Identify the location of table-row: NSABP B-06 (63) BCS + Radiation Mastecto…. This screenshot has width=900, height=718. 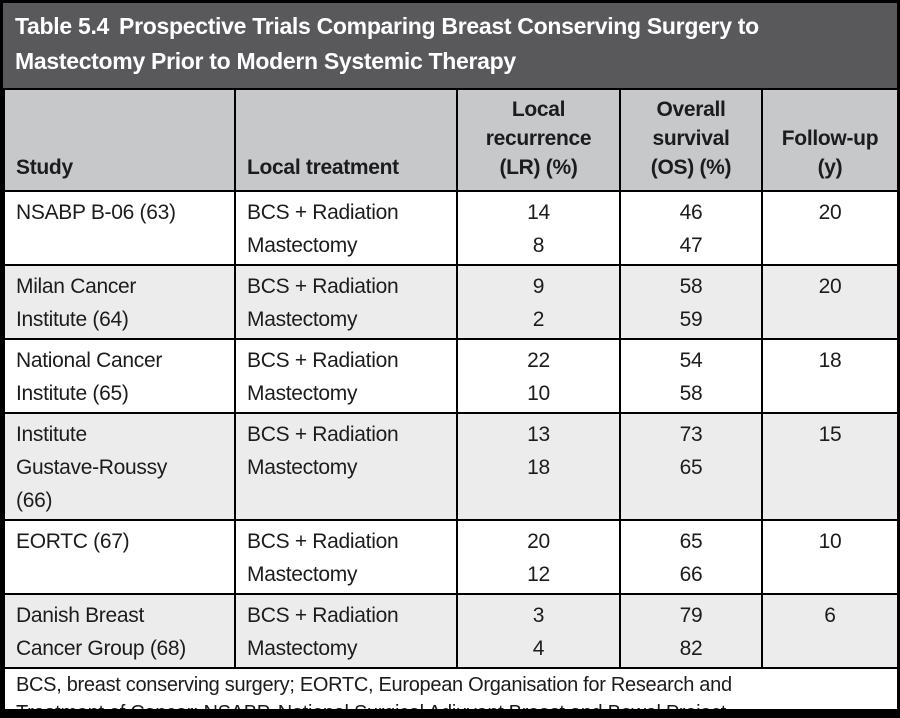
(450, 228).